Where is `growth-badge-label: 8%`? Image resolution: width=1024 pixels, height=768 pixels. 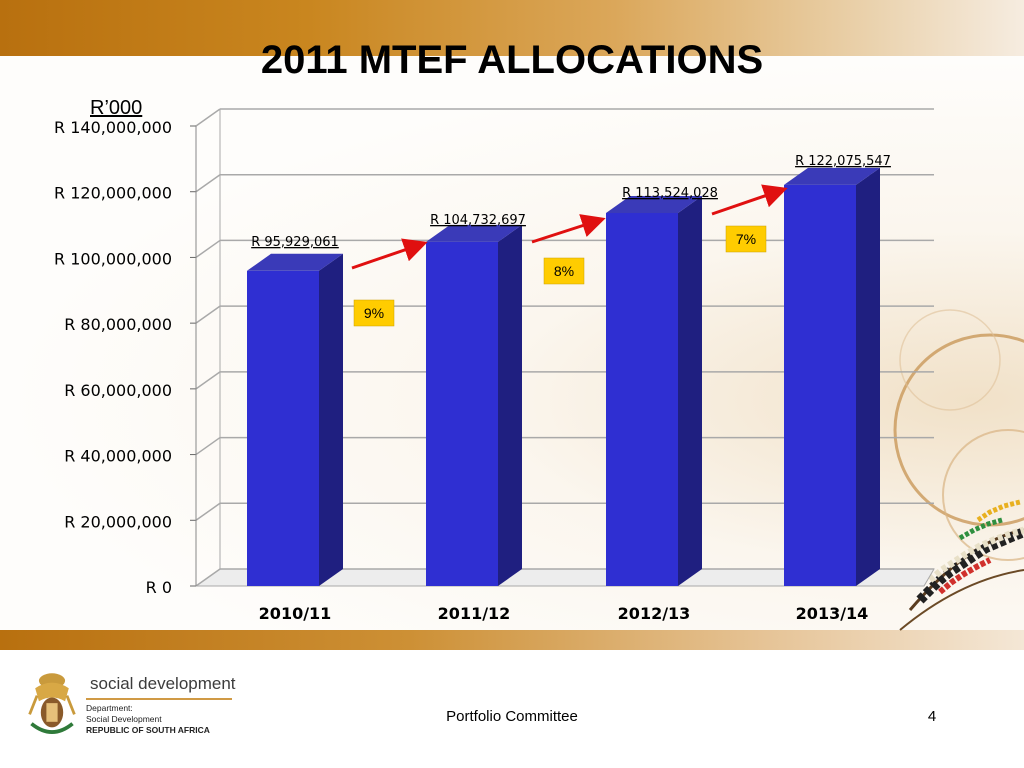
growth-badge-label: 8% is located at coordinates (564, 271).